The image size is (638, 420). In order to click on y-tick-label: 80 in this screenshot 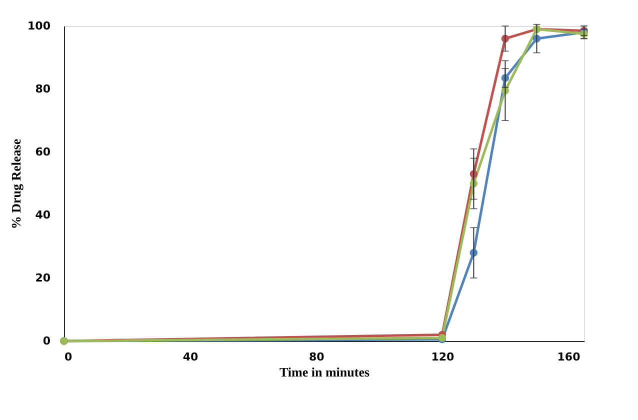, I will do `click(43, 89)`.